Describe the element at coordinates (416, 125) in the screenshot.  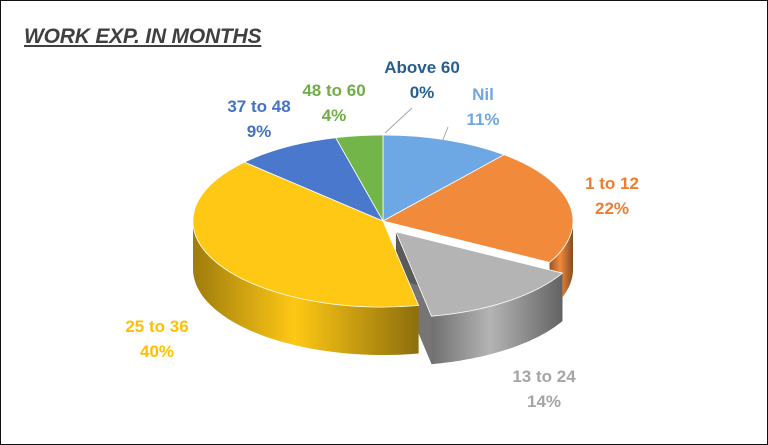
I see `leader-lines` at that location.